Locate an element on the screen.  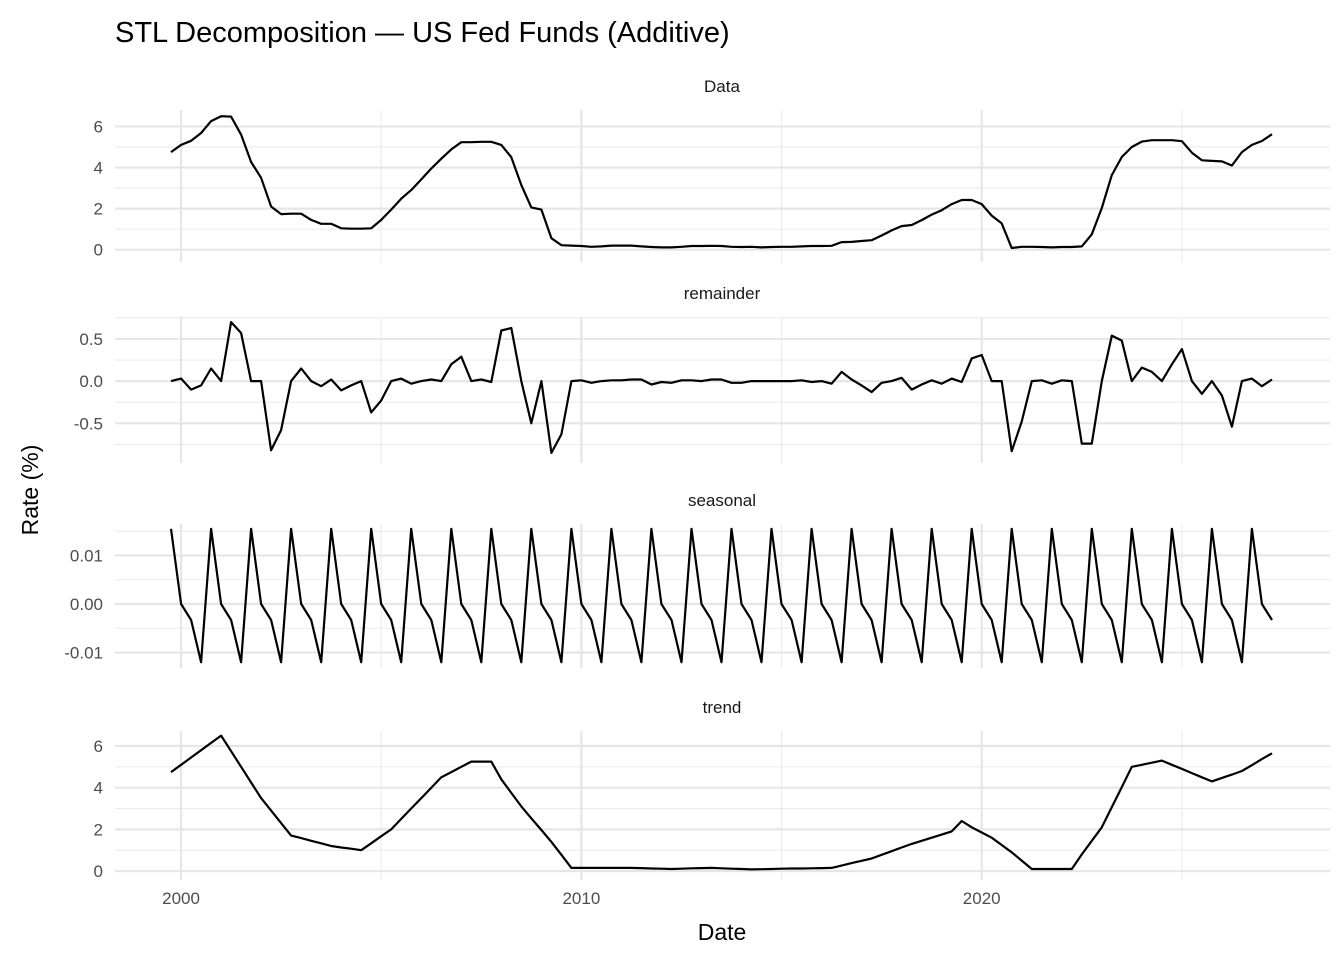
x-tick-label: 2020 is located at coordinates (982, 898).